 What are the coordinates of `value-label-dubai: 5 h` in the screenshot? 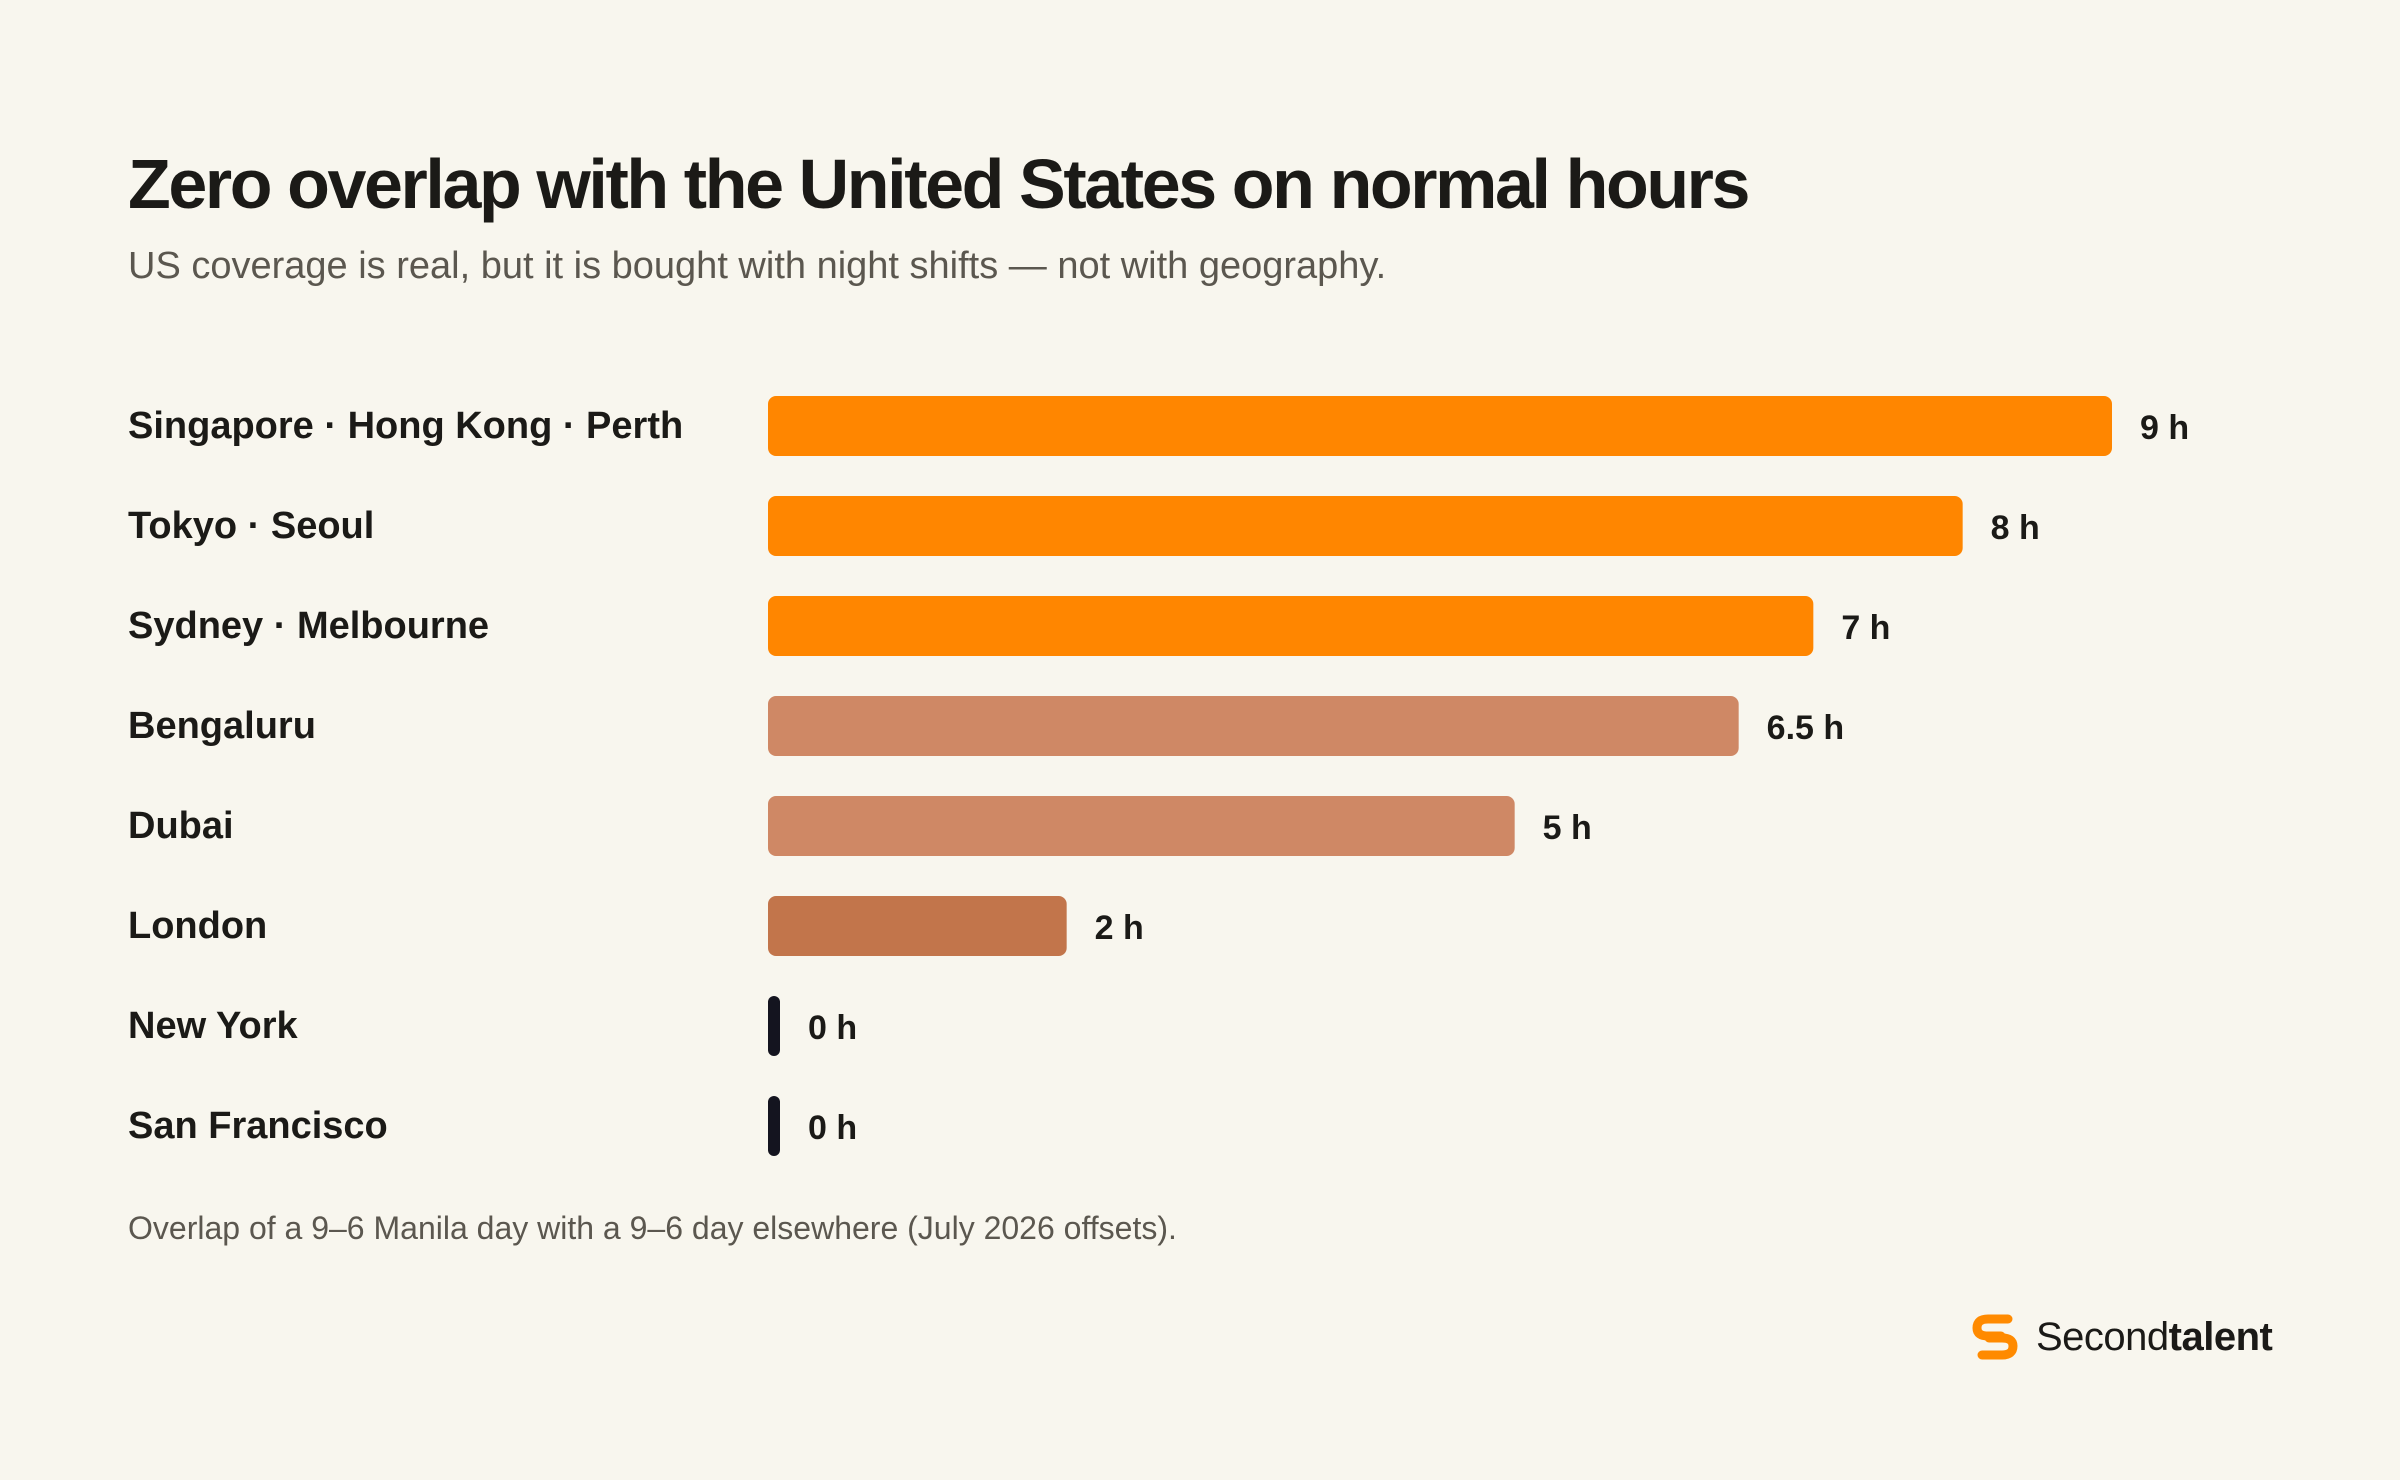 It's located at (1567, 828).